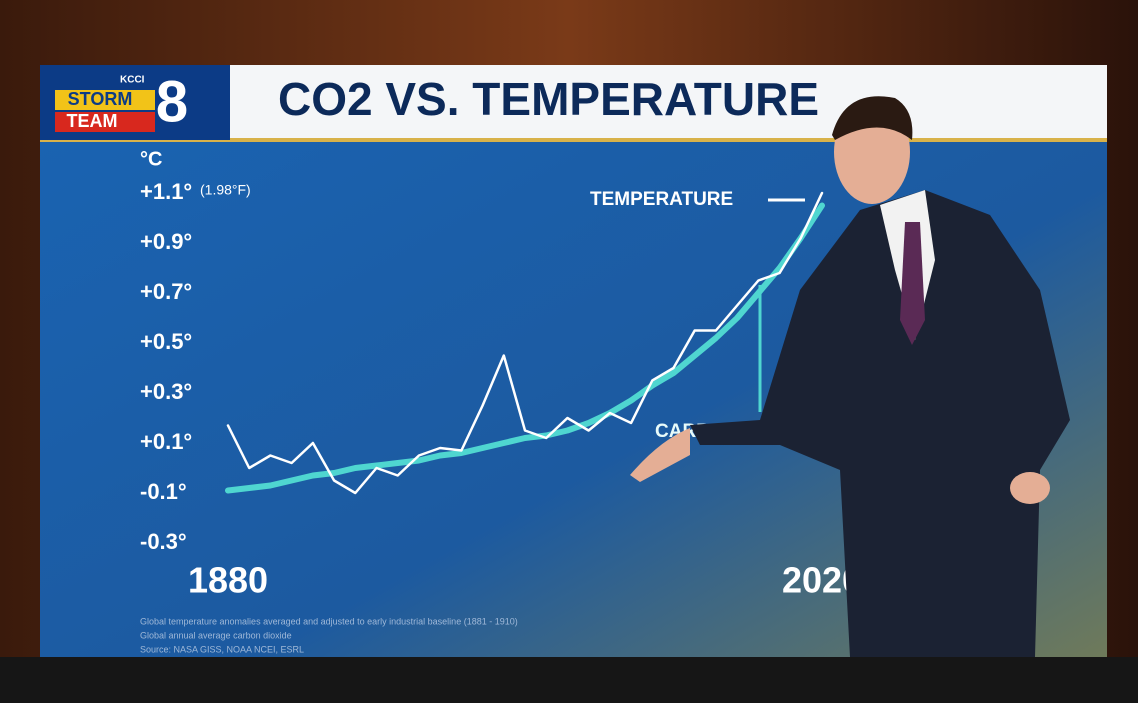 The image size is (1138, 703). What do you see at coordinates (166, 391) in the screenshot?
I see `y-tick-label: +0.3°` at bounding box center [166, 391].